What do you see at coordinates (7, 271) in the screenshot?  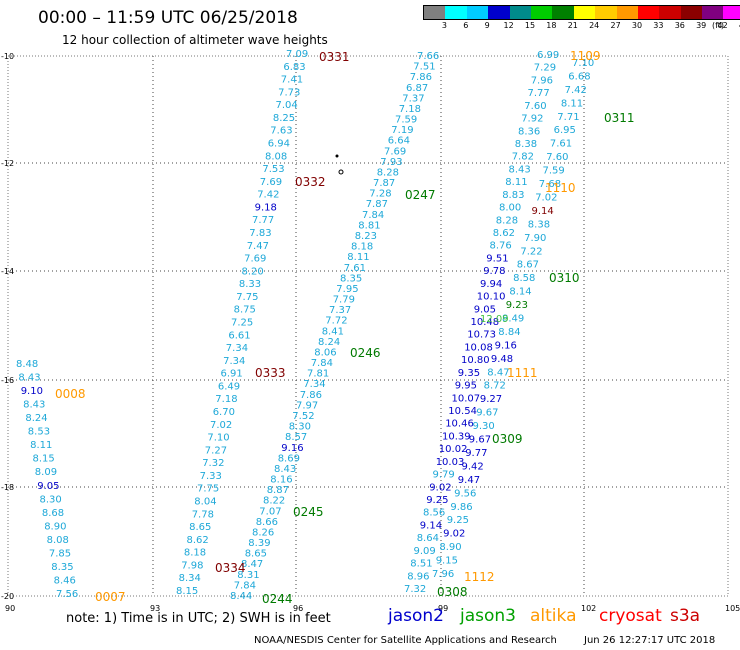 I see `latitude-label: -14` at bounding box center [7, 271].